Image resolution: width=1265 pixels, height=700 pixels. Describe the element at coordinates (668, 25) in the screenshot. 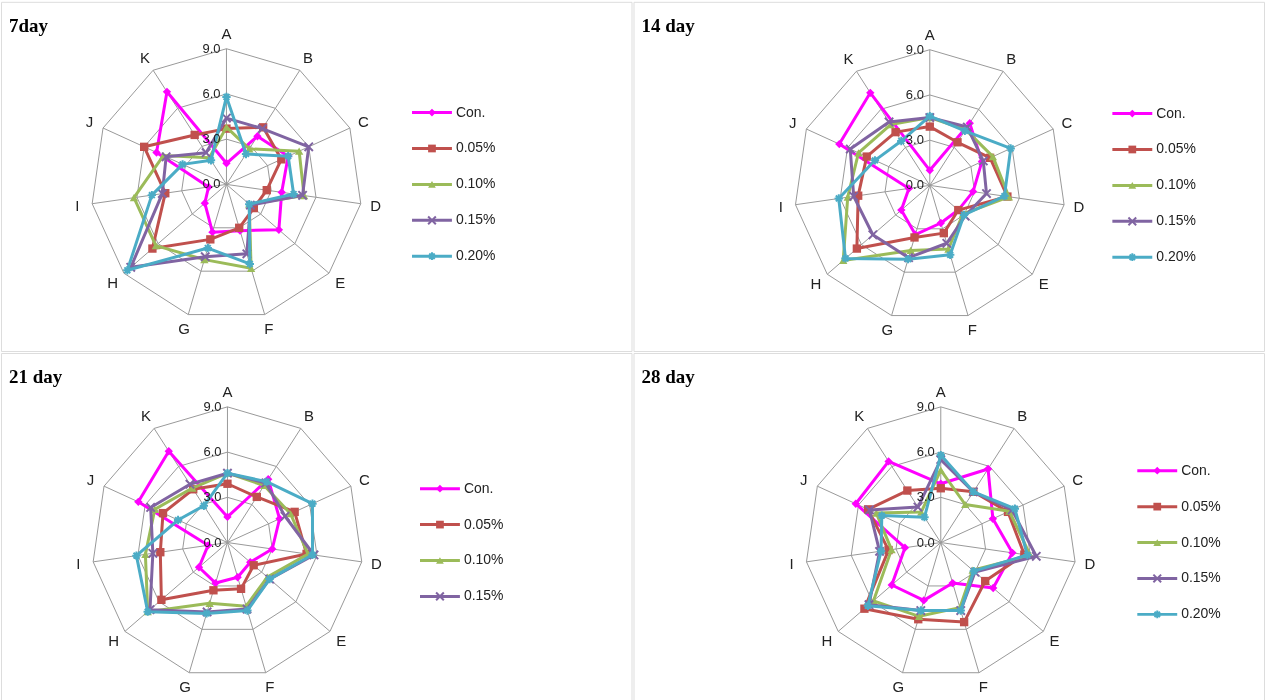

I see `chart-title: 14 day` at that location.